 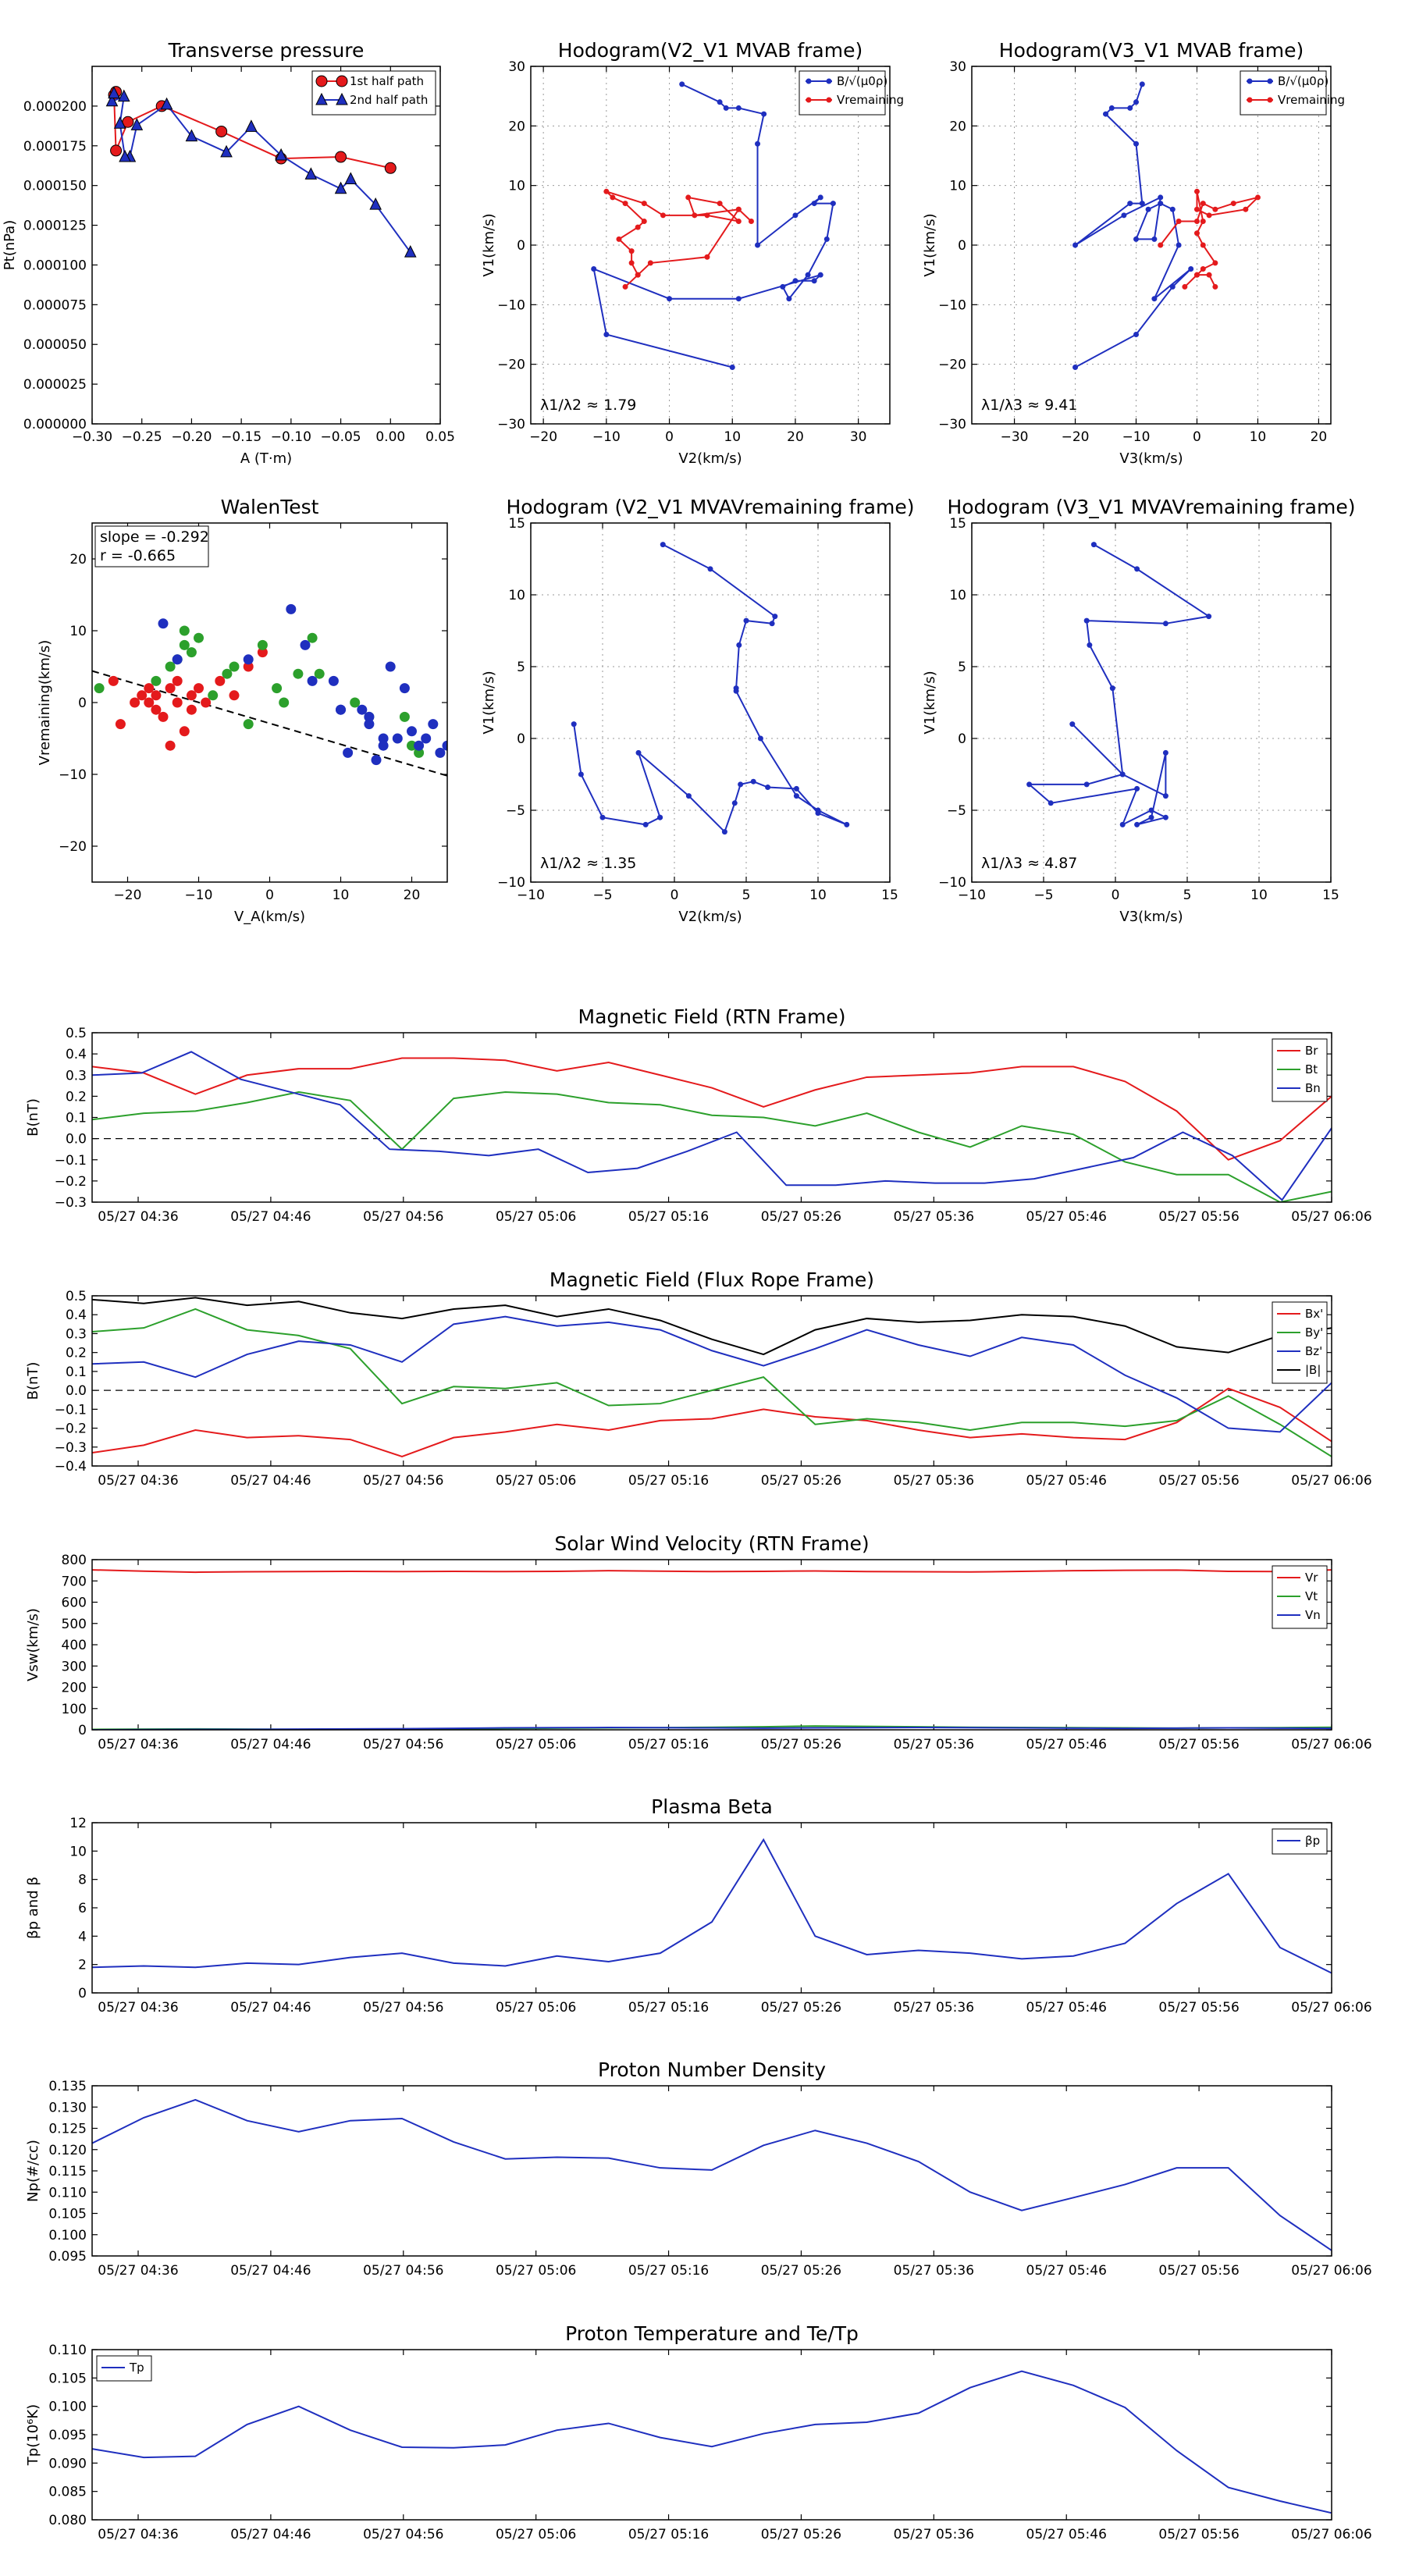 I want to click on x-tick-label: 05/27 05:36, so click(x=934, y=1217).